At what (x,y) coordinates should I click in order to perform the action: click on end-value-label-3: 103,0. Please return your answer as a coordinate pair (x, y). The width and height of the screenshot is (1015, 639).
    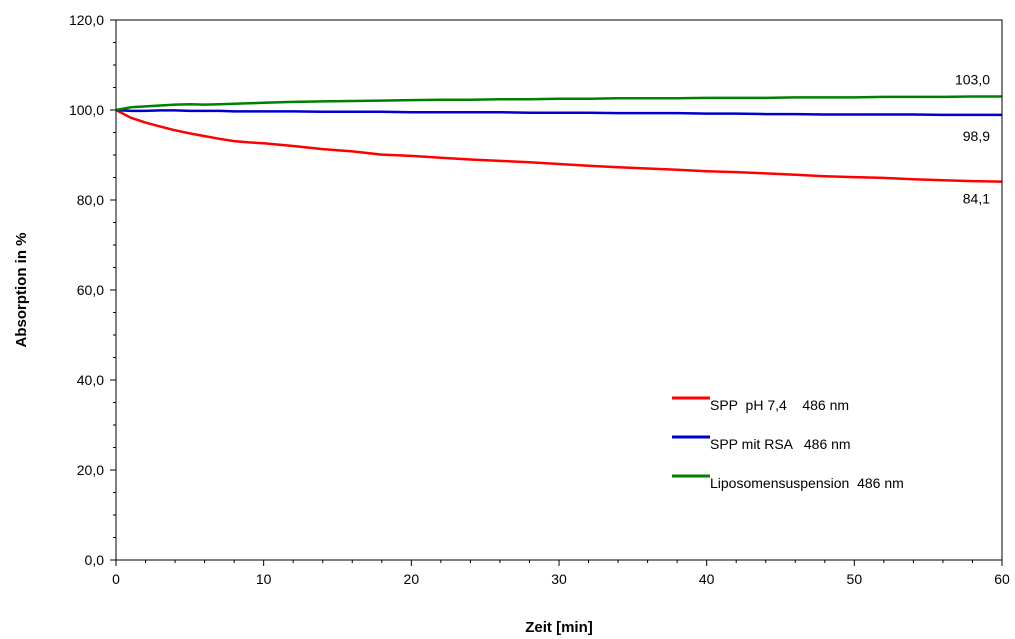
    Looking at the image, I should click on (972, 80).